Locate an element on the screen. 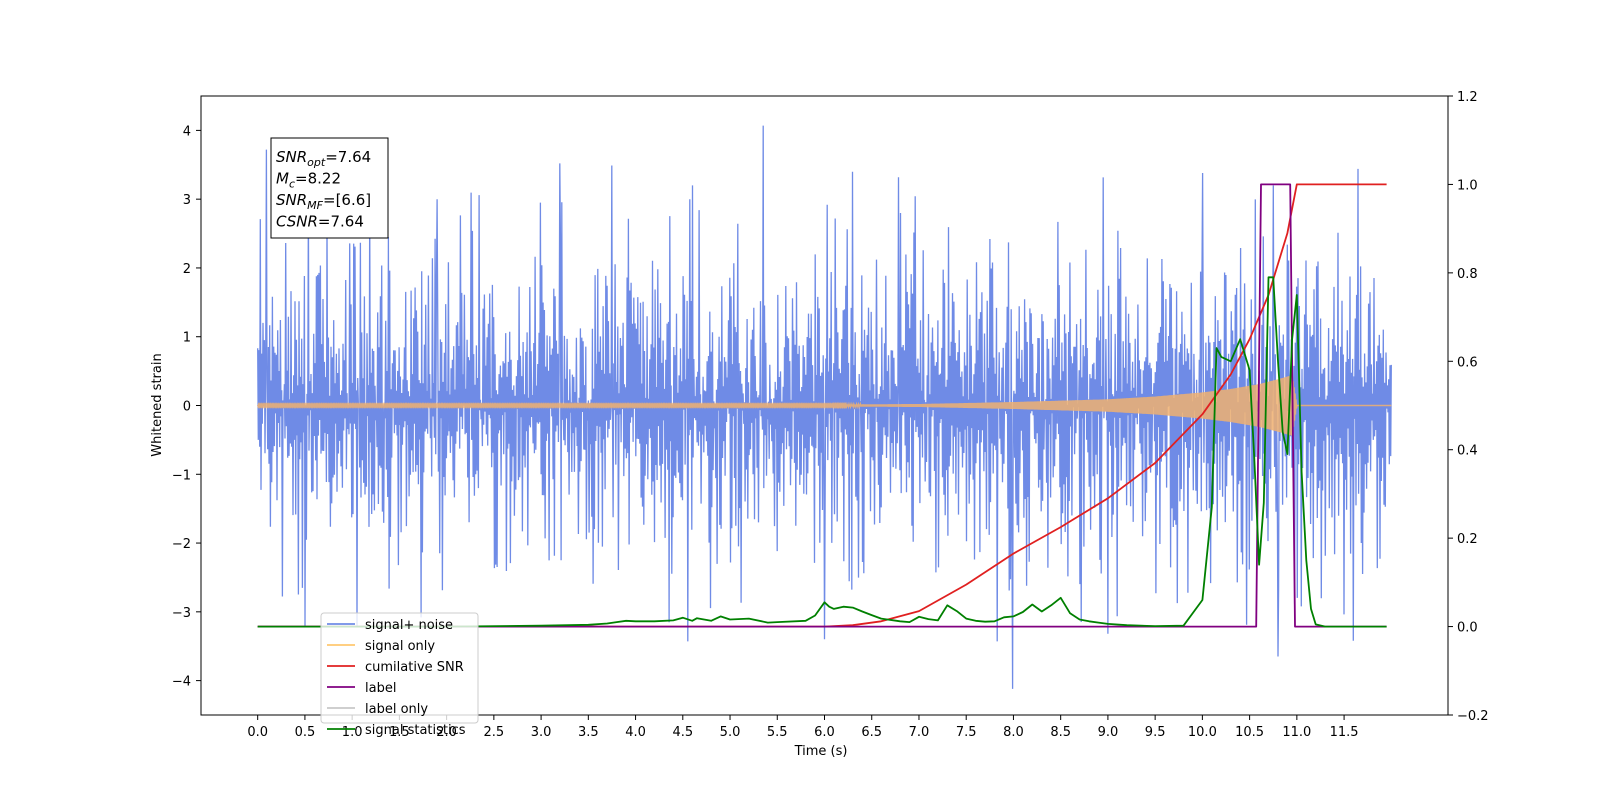 Image resolution: width=1600 pixels, height=804 pixels. legend-frame is located at coordinates (399, 668).